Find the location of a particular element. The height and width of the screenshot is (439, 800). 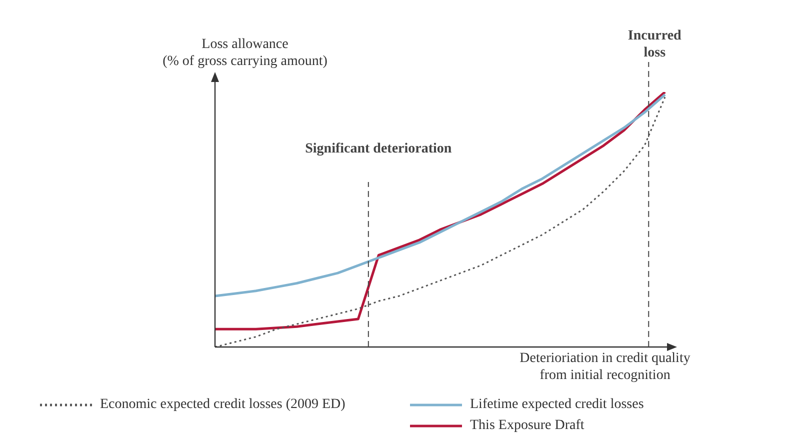

legend-label: Economic expected credit losses (2009 ED) is located at coordinates (223, 404).